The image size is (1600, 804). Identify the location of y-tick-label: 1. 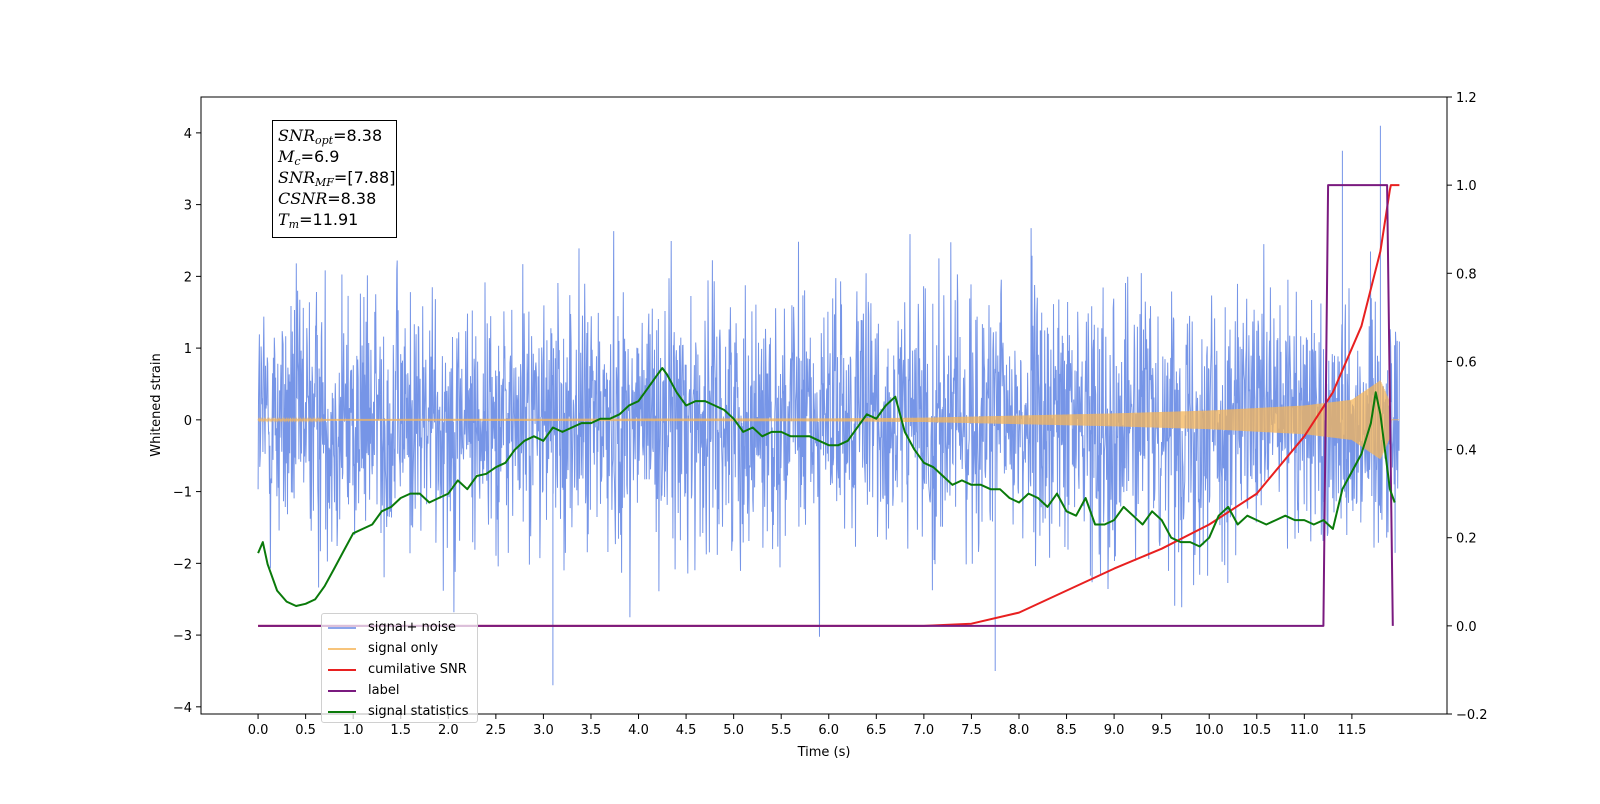
(188, 349).